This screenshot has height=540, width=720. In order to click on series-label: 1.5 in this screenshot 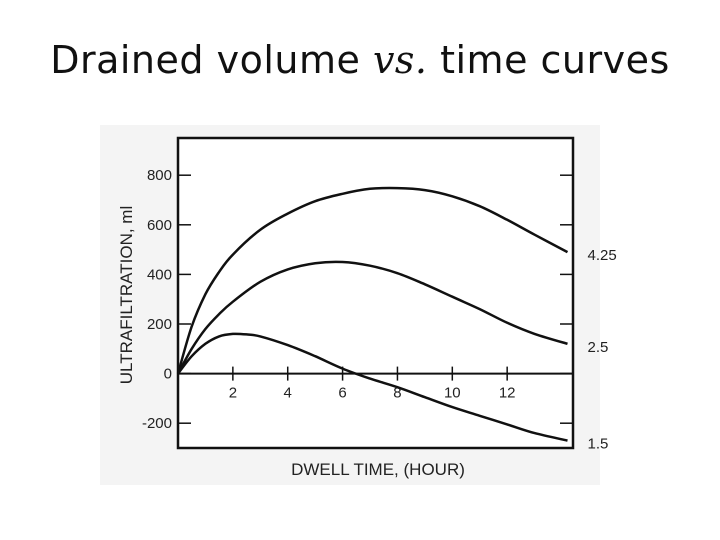, I will do `click(598, 444)`.